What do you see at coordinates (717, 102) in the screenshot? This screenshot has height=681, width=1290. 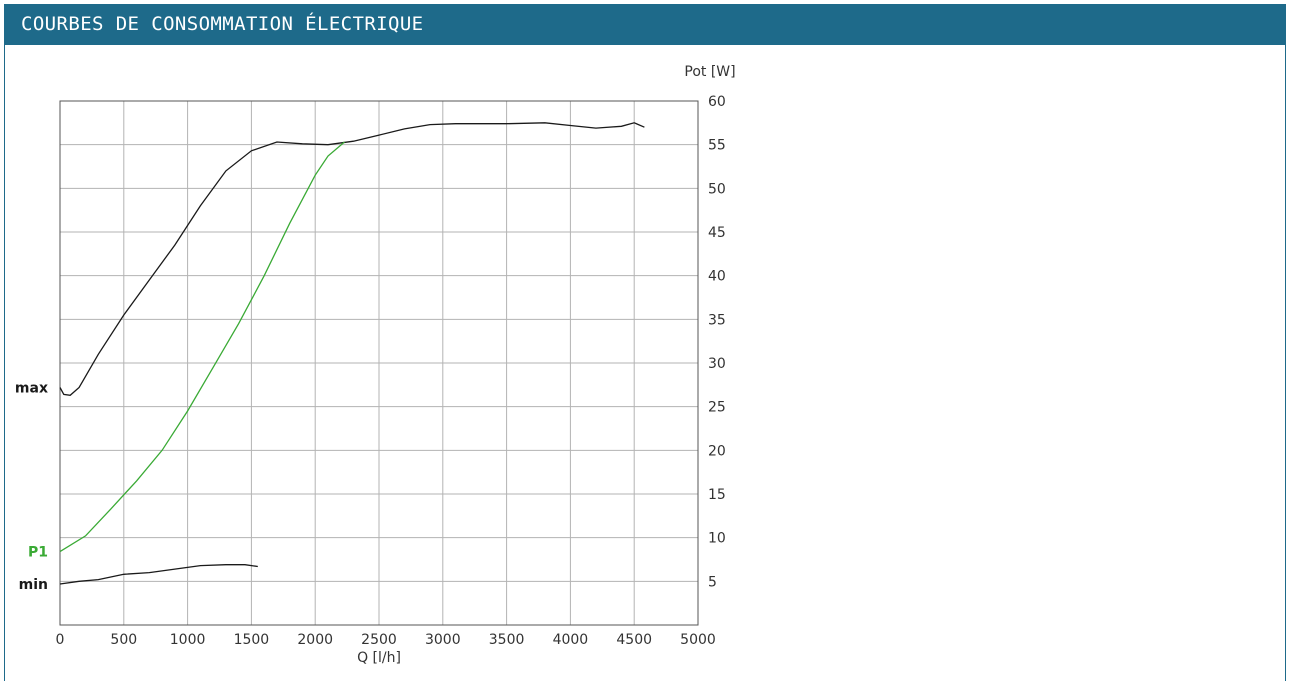 I see `y-tick-label: 60` at bounding box center [717, 102].